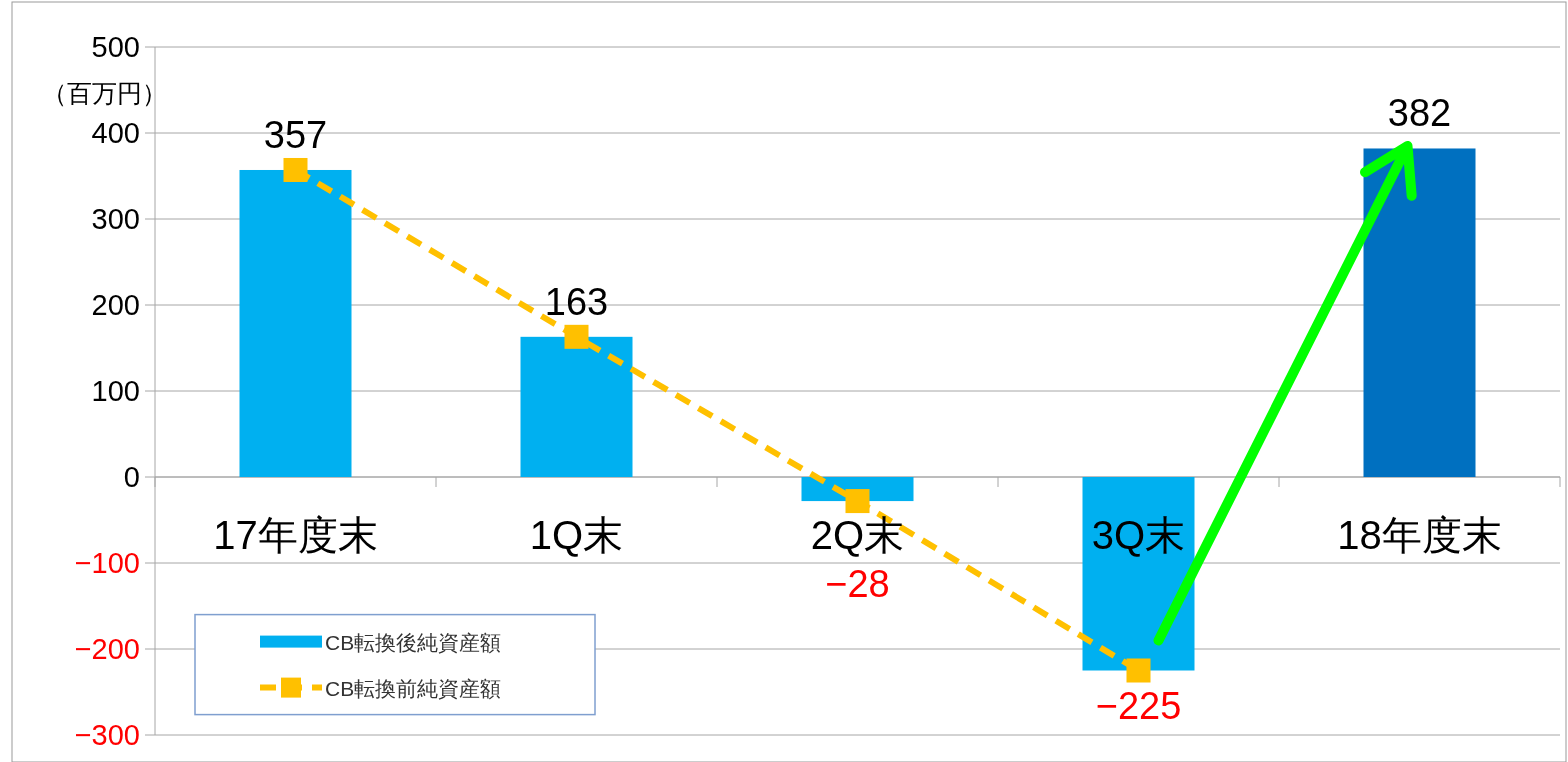 The width and height of the screenshot is (1568, 762). I want to click on y-axis-title: （百万円）, so click(104, 93).